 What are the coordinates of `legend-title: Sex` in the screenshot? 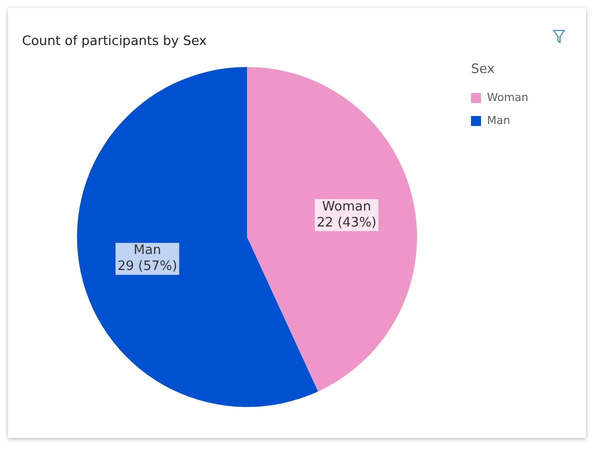 It's located at (483, 69).